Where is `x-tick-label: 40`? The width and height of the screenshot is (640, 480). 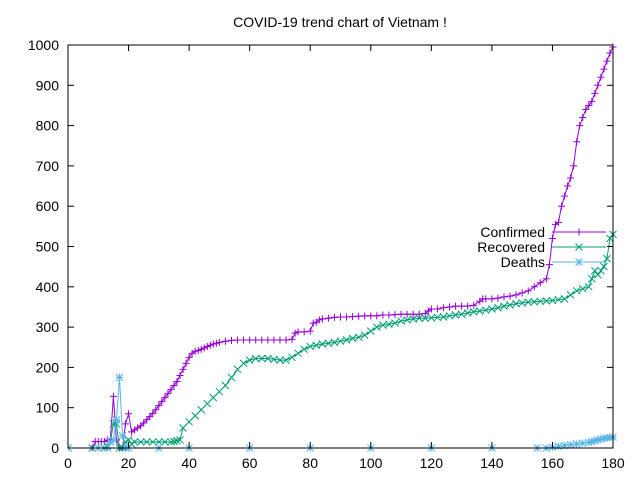 x-tick-label: 40 is located at coordinates (189, 463).